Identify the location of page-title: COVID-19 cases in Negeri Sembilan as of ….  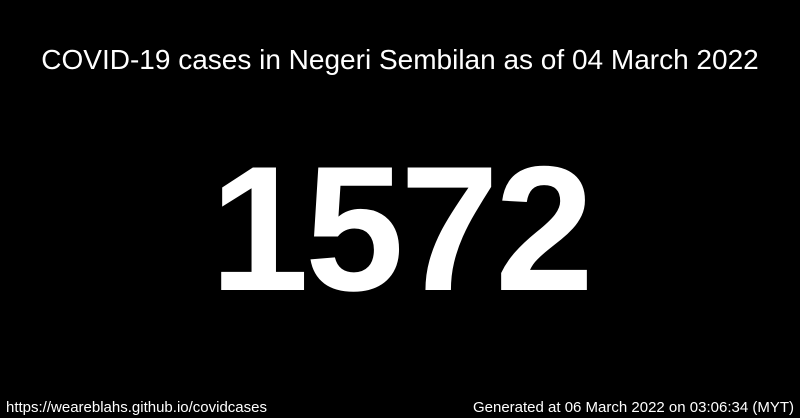
(400, 59).